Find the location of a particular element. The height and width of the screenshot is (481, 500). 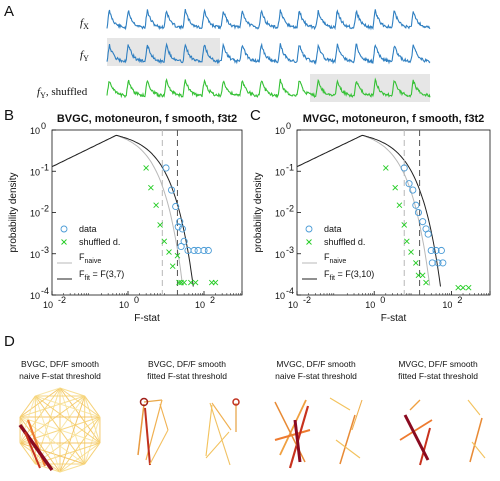

chart-title: MVGC, motoneuron, f smooth, f3t2 is located at coordinates (394, 119).